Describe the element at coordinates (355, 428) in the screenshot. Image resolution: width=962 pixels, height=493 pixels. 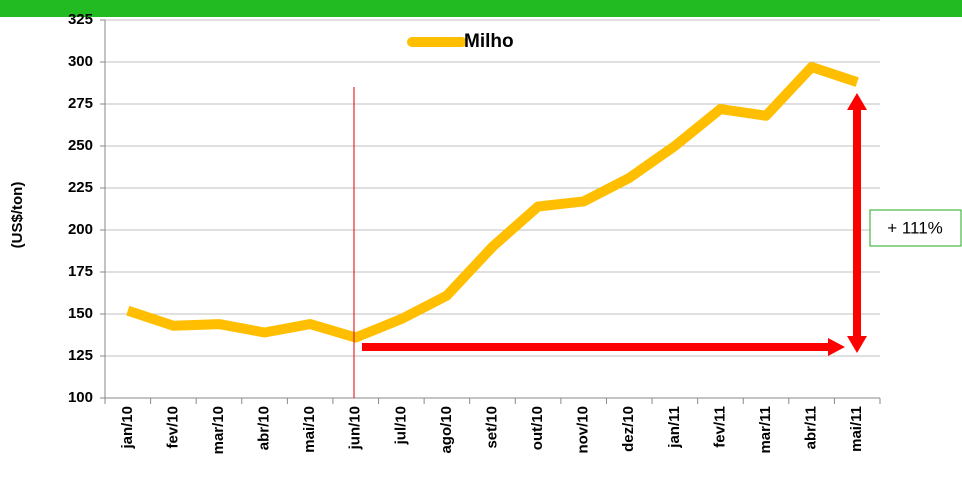
I see `x-tick-label: jun/10` at that location.